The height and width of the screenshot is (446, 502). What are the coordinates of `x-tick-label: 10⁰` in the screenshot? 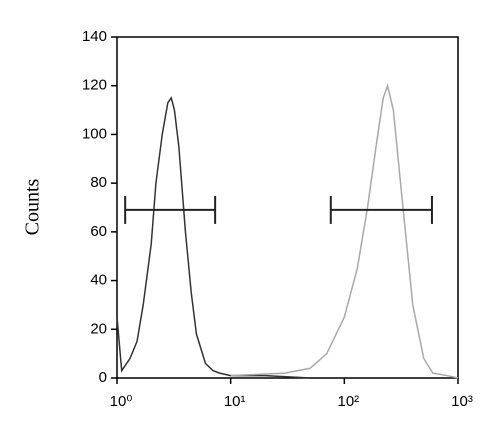 It's located at (121, 401).